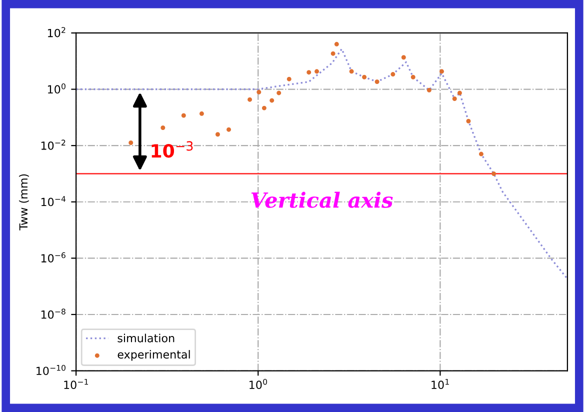 The image size is (585, 412). What do you see at coordinates (53, 145) in the screenshot?
I see `y-tick-label: 10$^{−2}$` at bounding box center [53, 145].